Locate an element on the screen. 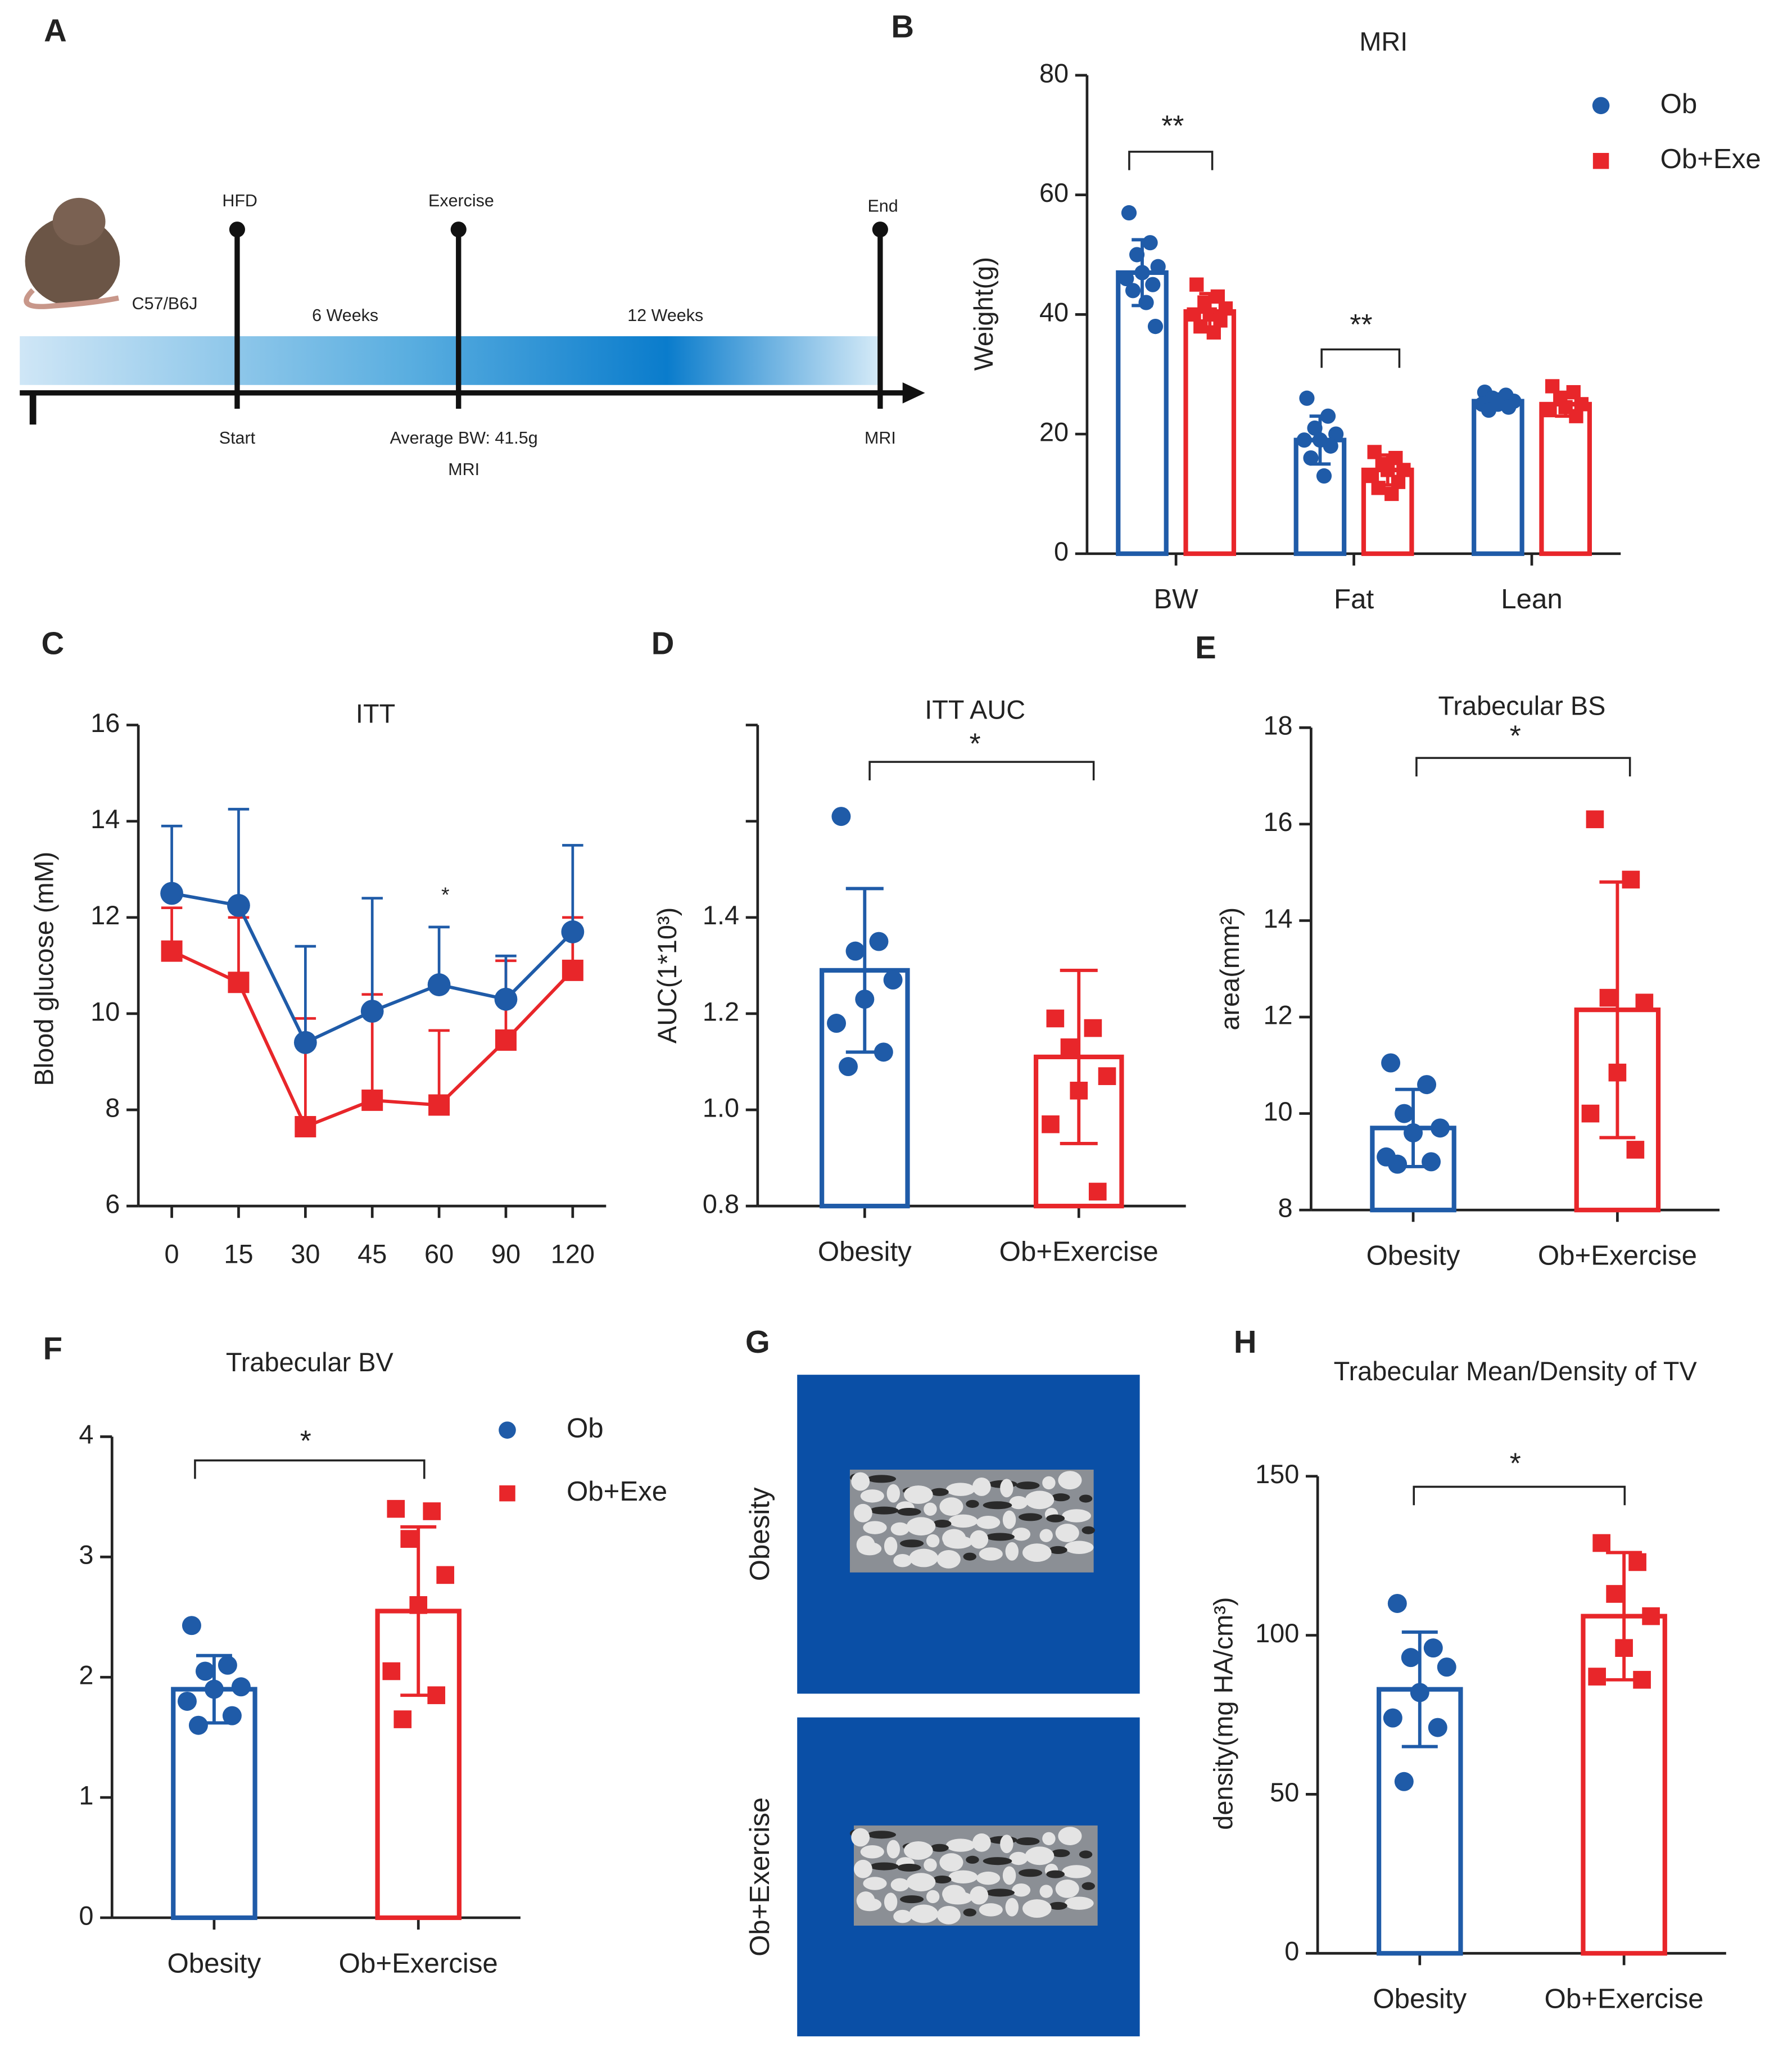 This screenshot has height=2051, width=1792. chart-title: ITT is located at coordinates (375, 714).